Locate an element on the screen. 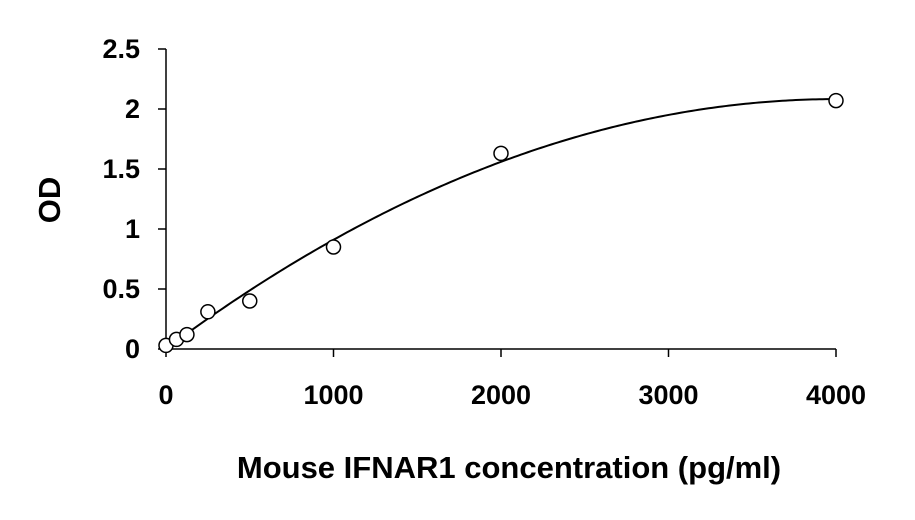  x-axis-title: Mouse IFNAR1 concentration (pg/ml) is located at coordinates (509, 467).